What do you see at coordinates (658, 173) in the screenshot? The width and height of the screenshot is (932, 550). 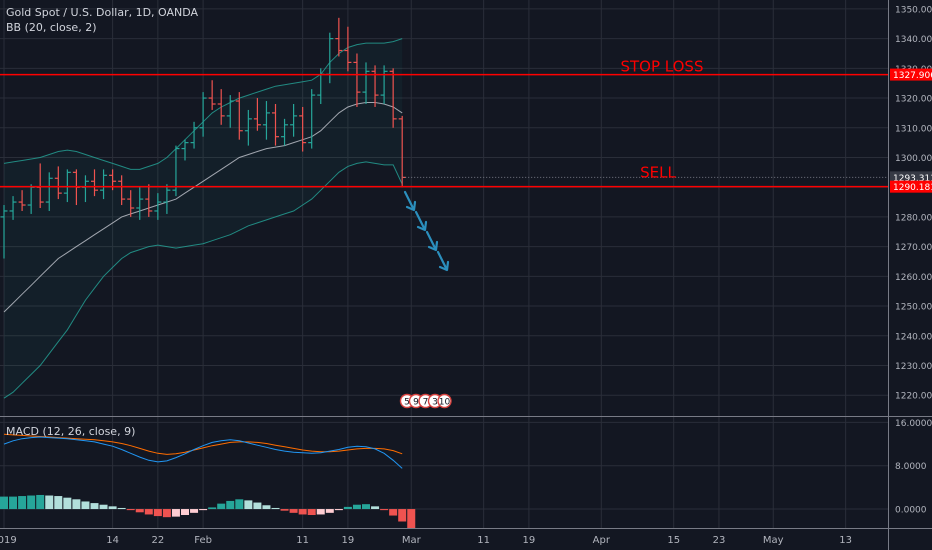 I see `sell-label: SELL` at bounding box center [658, 173].